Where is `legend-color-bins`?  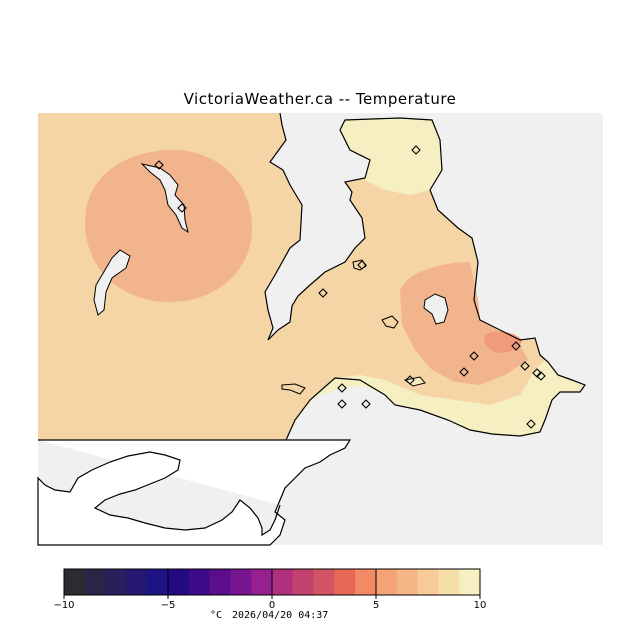 legend-color-bins is located at coordinates (272, 582).